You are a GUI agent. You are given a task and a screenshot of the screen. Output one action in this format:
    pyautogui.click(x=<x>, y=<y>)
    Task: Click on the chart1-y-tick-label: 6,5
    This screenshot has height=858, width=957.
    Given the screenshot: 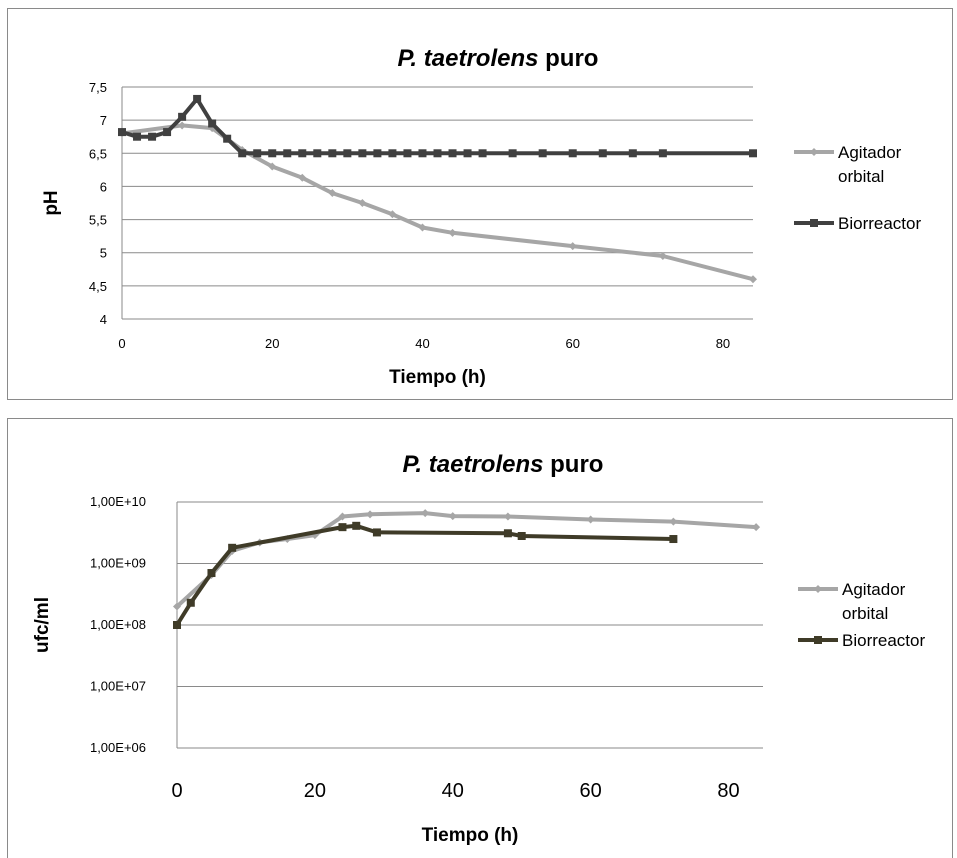 What is the action you would take?
    pyautogui.click(x=98, y=153)
    